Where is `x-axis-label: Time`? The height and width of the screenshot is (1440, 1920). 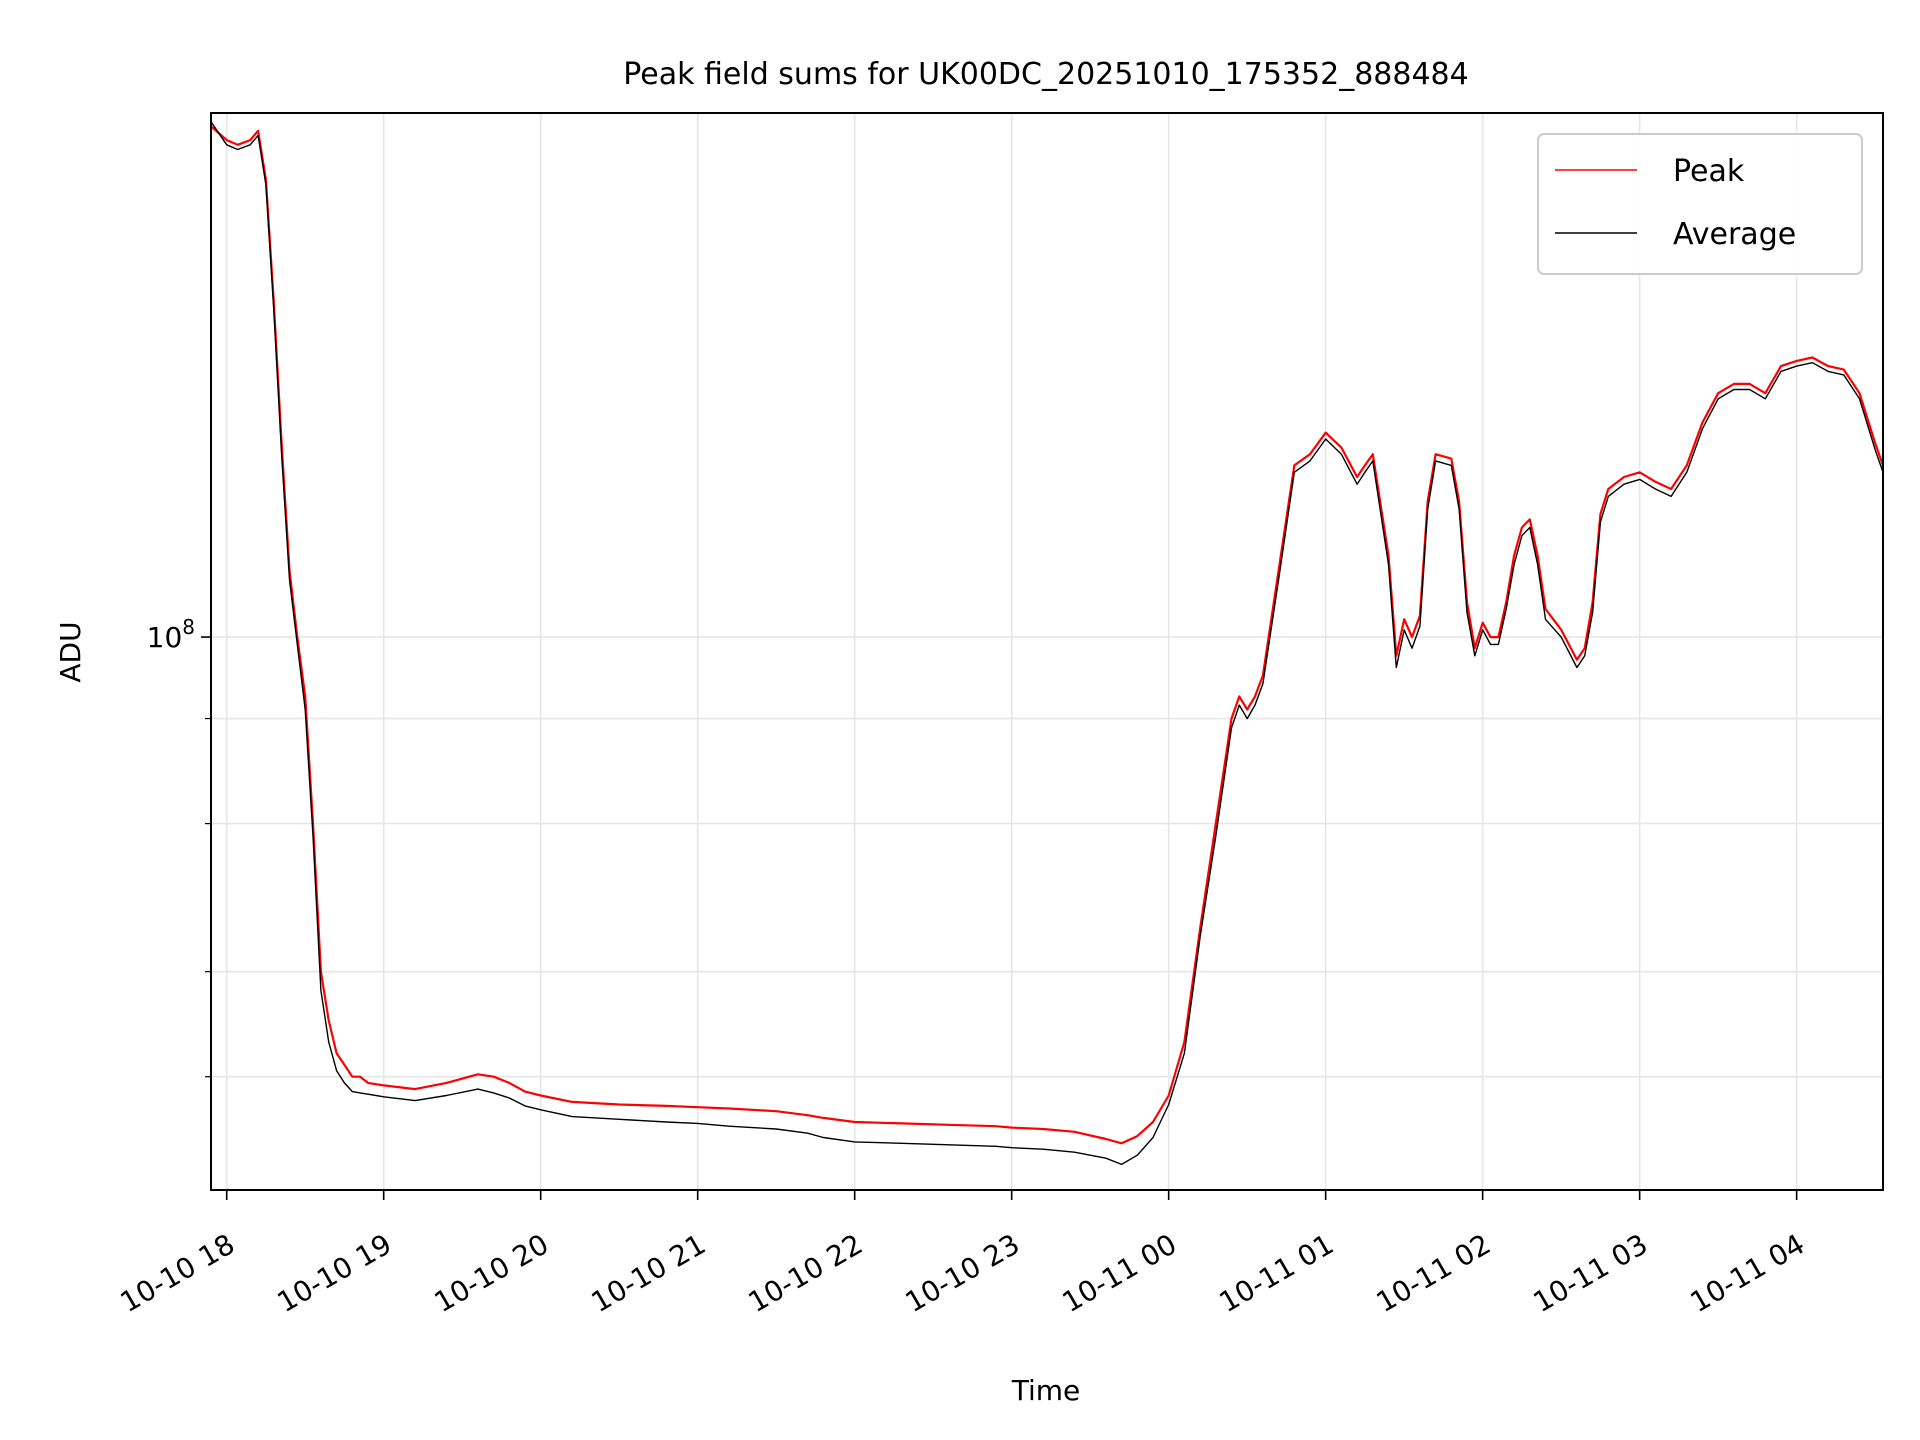 x-axis-label: Time is located at coordinates (1046, 1390).